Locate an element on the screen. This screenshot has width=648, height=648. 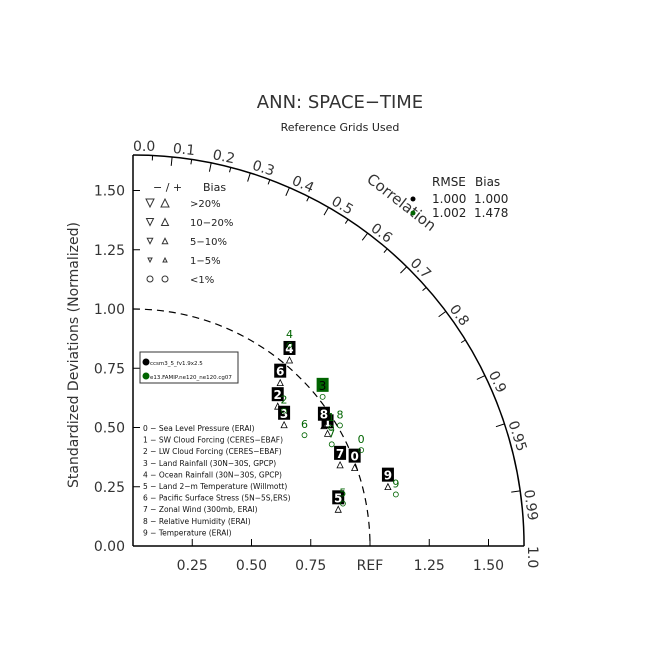
x-tick-label: 0.75 is located at coordinates (310, 566).